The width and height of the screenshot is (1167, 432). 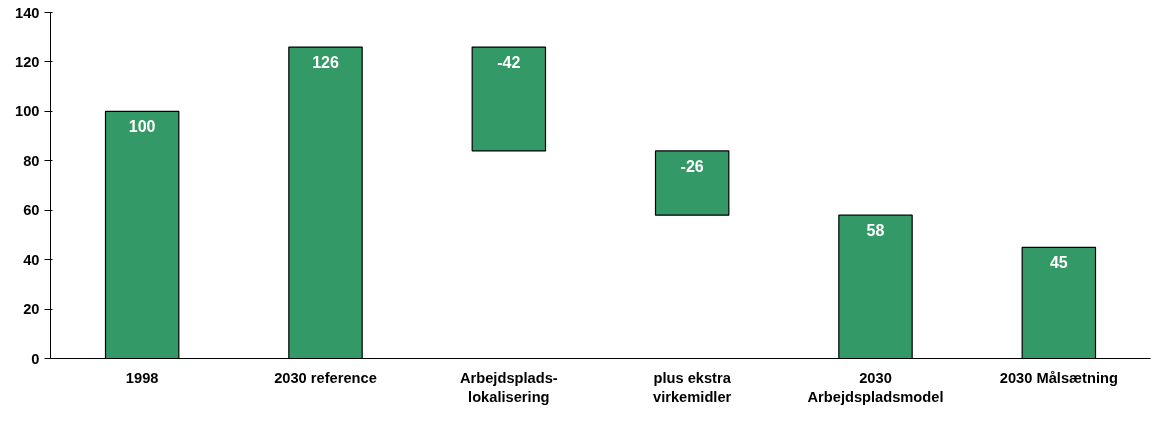 I want to click on x-tick-label: 2030 Arbejdspladsmodel, so click(x=875, y=387).